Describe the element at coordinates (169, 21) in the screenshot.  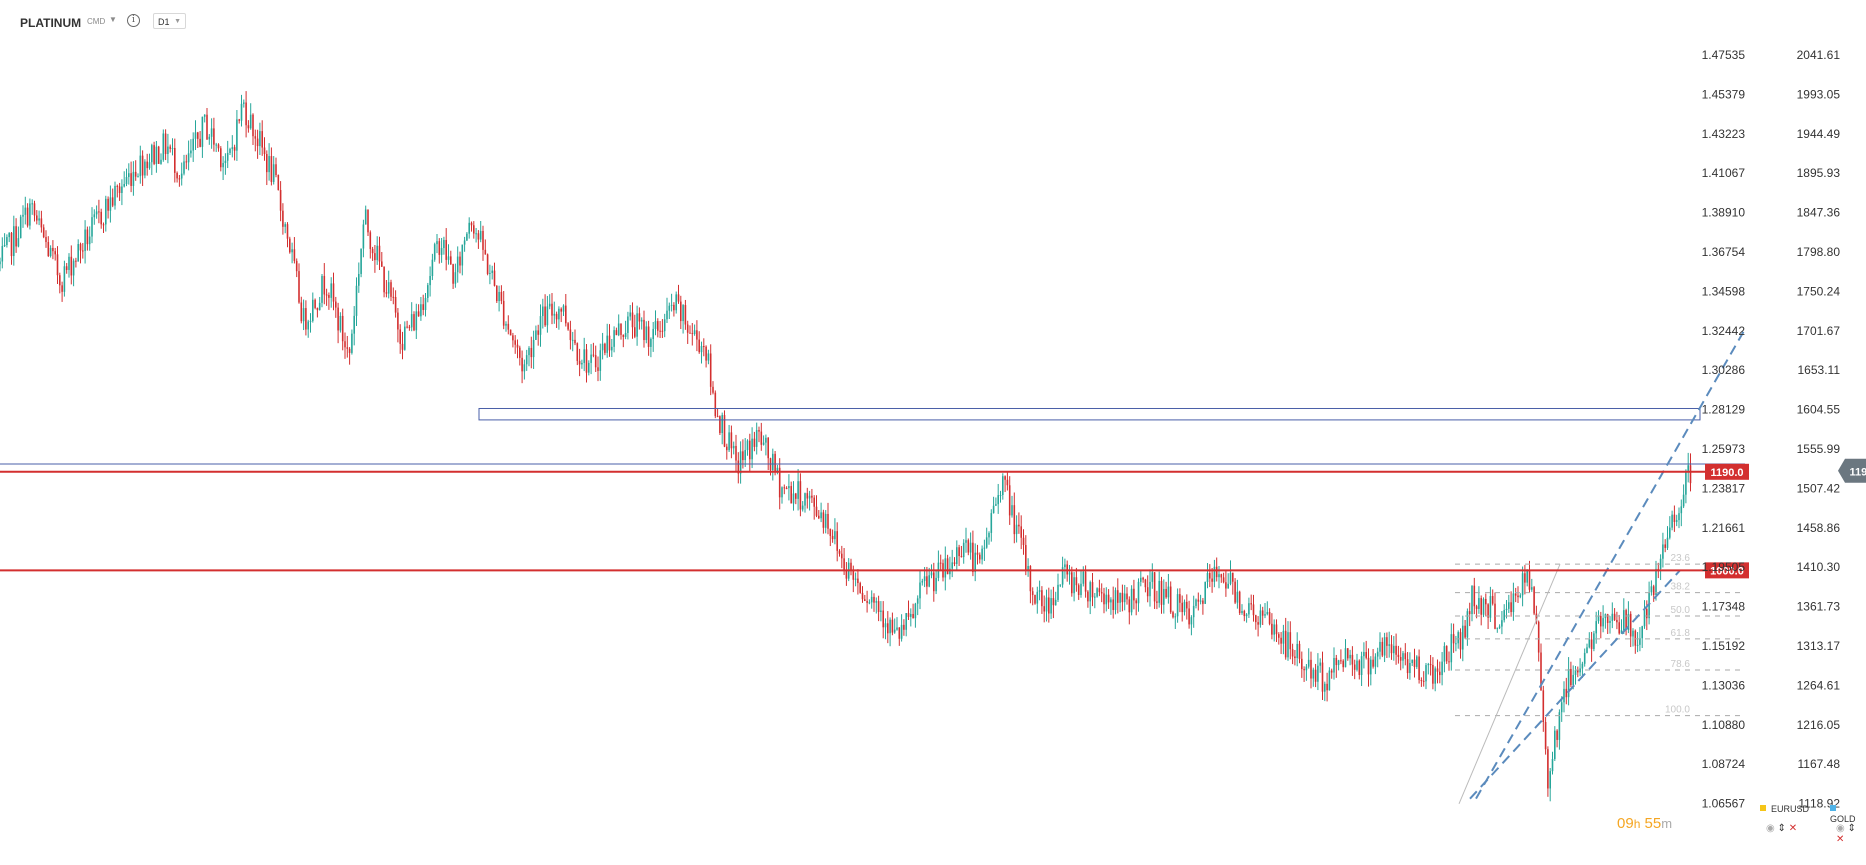
I see `timeframe-select: D1 ▼` at that location.